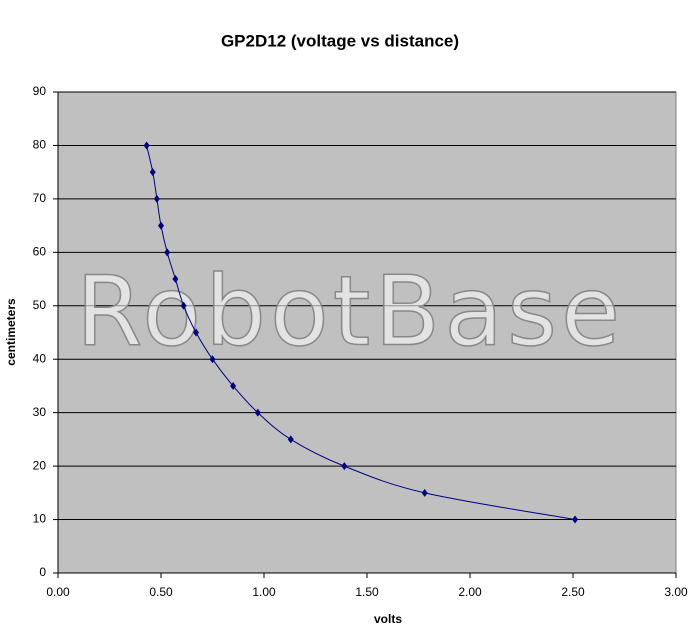  Describe the element at coordinates (40, 305) in the screenshot. I see `y-tick-label: 50` at that location.